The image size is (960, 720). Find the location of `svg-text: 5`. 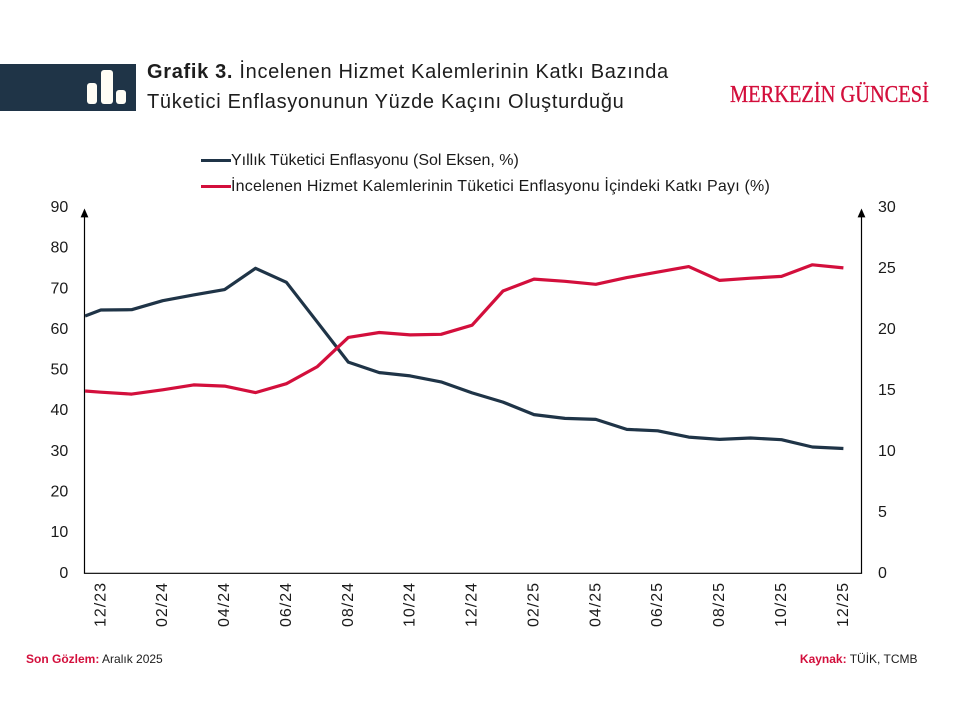

svg-text: 5 is located at coordinates (882, 512).